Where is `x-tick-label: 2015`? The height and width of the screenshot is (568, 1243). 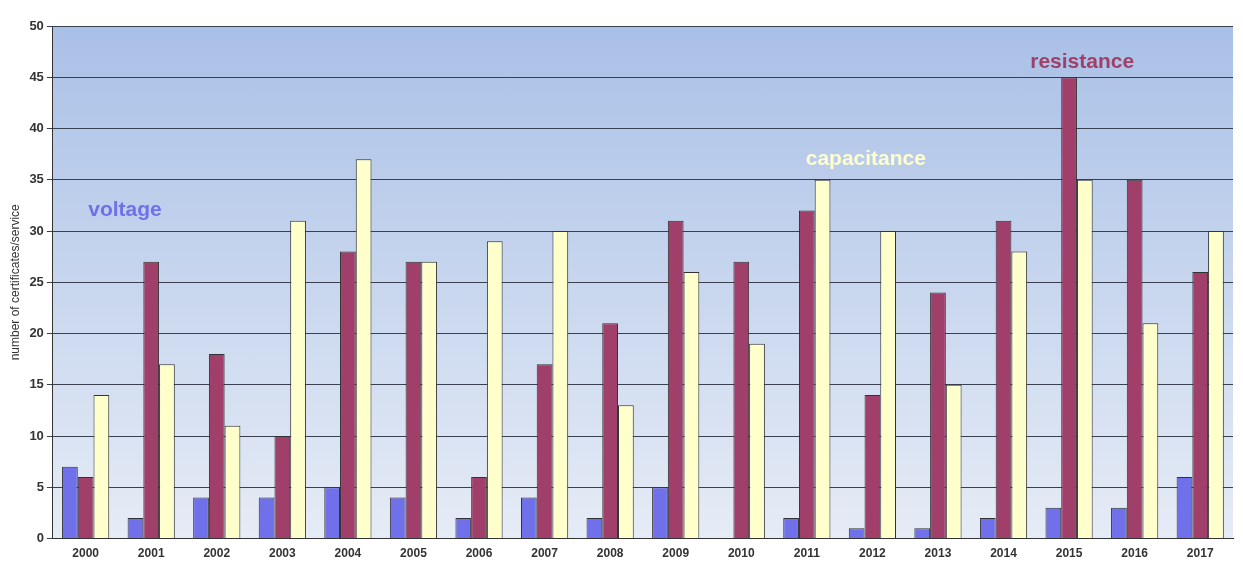
x-tick-label: 2015 is located at coordinates (1069, 553).